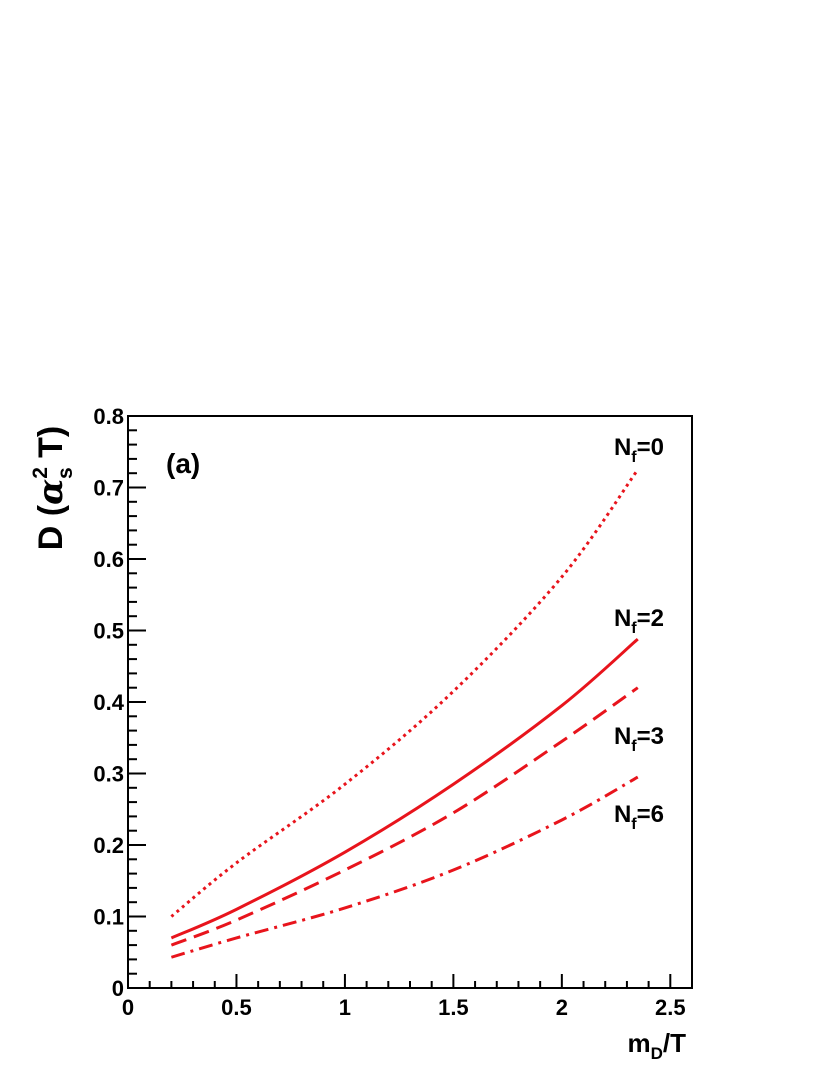 The width and height of the screenshot is (830, 1075). Describe the element at coordinates (108, 631) in the screenshot. I see `y-tick-label: 0.5` at that location.